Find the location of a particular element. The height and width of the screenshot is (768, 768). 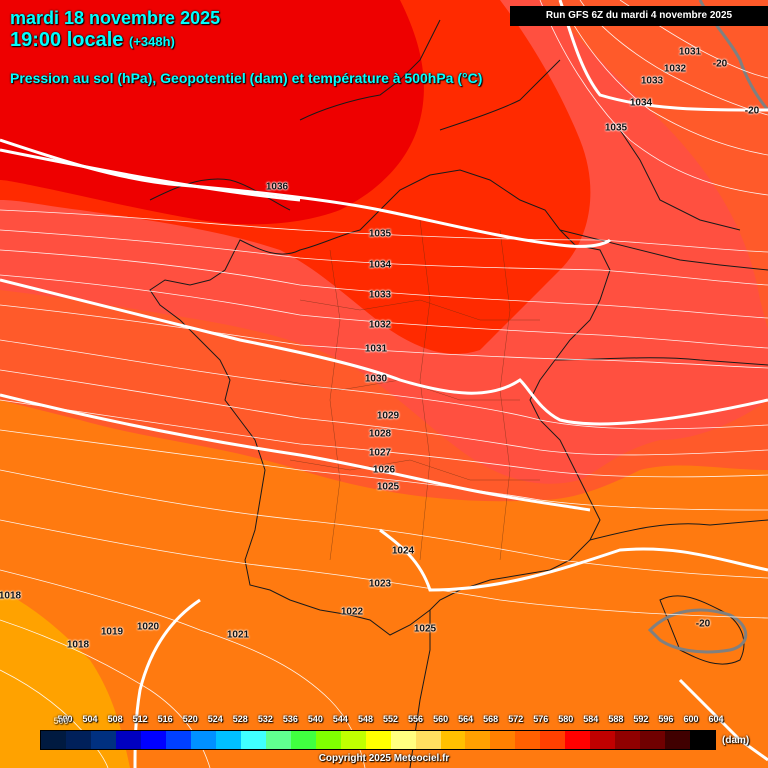

legend-tick-label: 552 is located at coordinates (391, 719).